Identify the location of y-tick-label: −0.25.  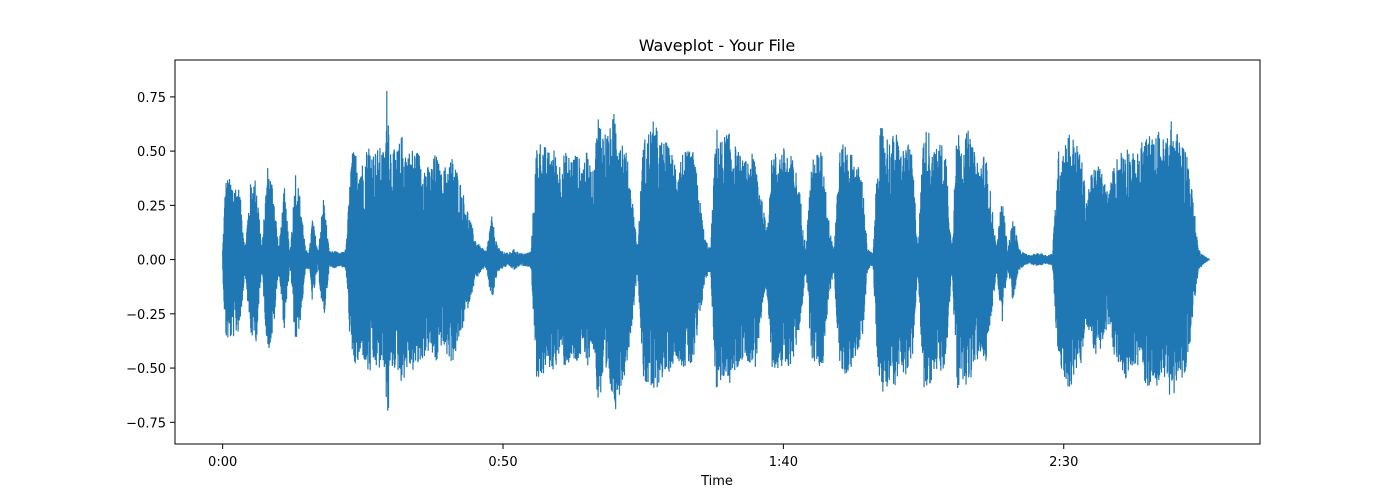
(146, 315).